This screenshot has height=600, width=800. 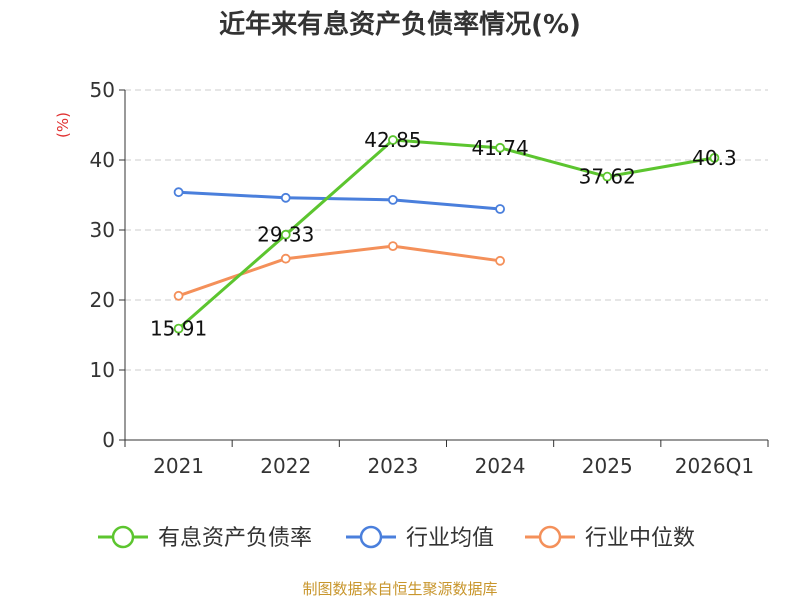 I want to click on data-label: 40.3, so click(x=714, y=158).